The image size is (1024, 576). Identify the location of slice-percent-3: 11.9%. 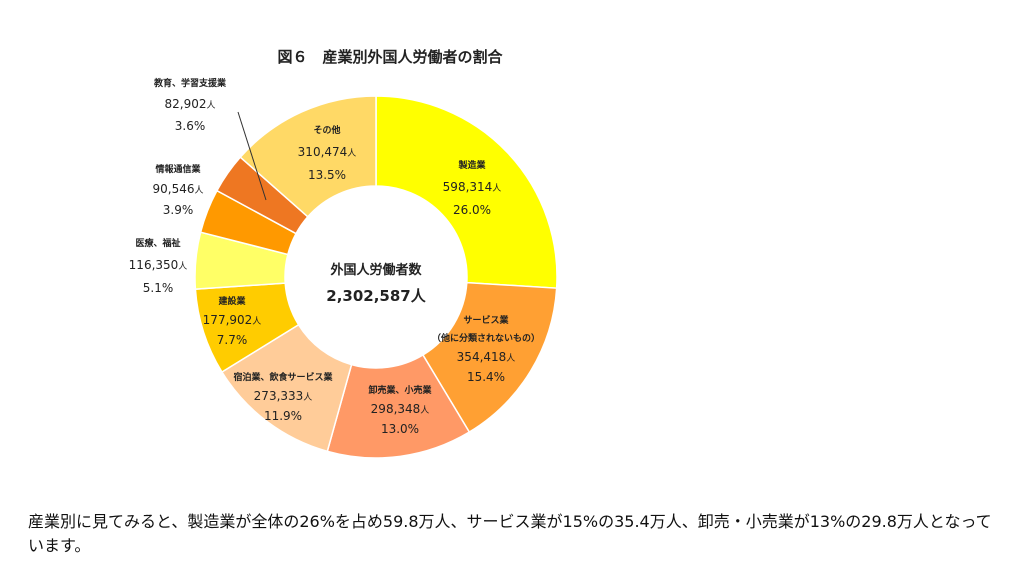
(283, 416).